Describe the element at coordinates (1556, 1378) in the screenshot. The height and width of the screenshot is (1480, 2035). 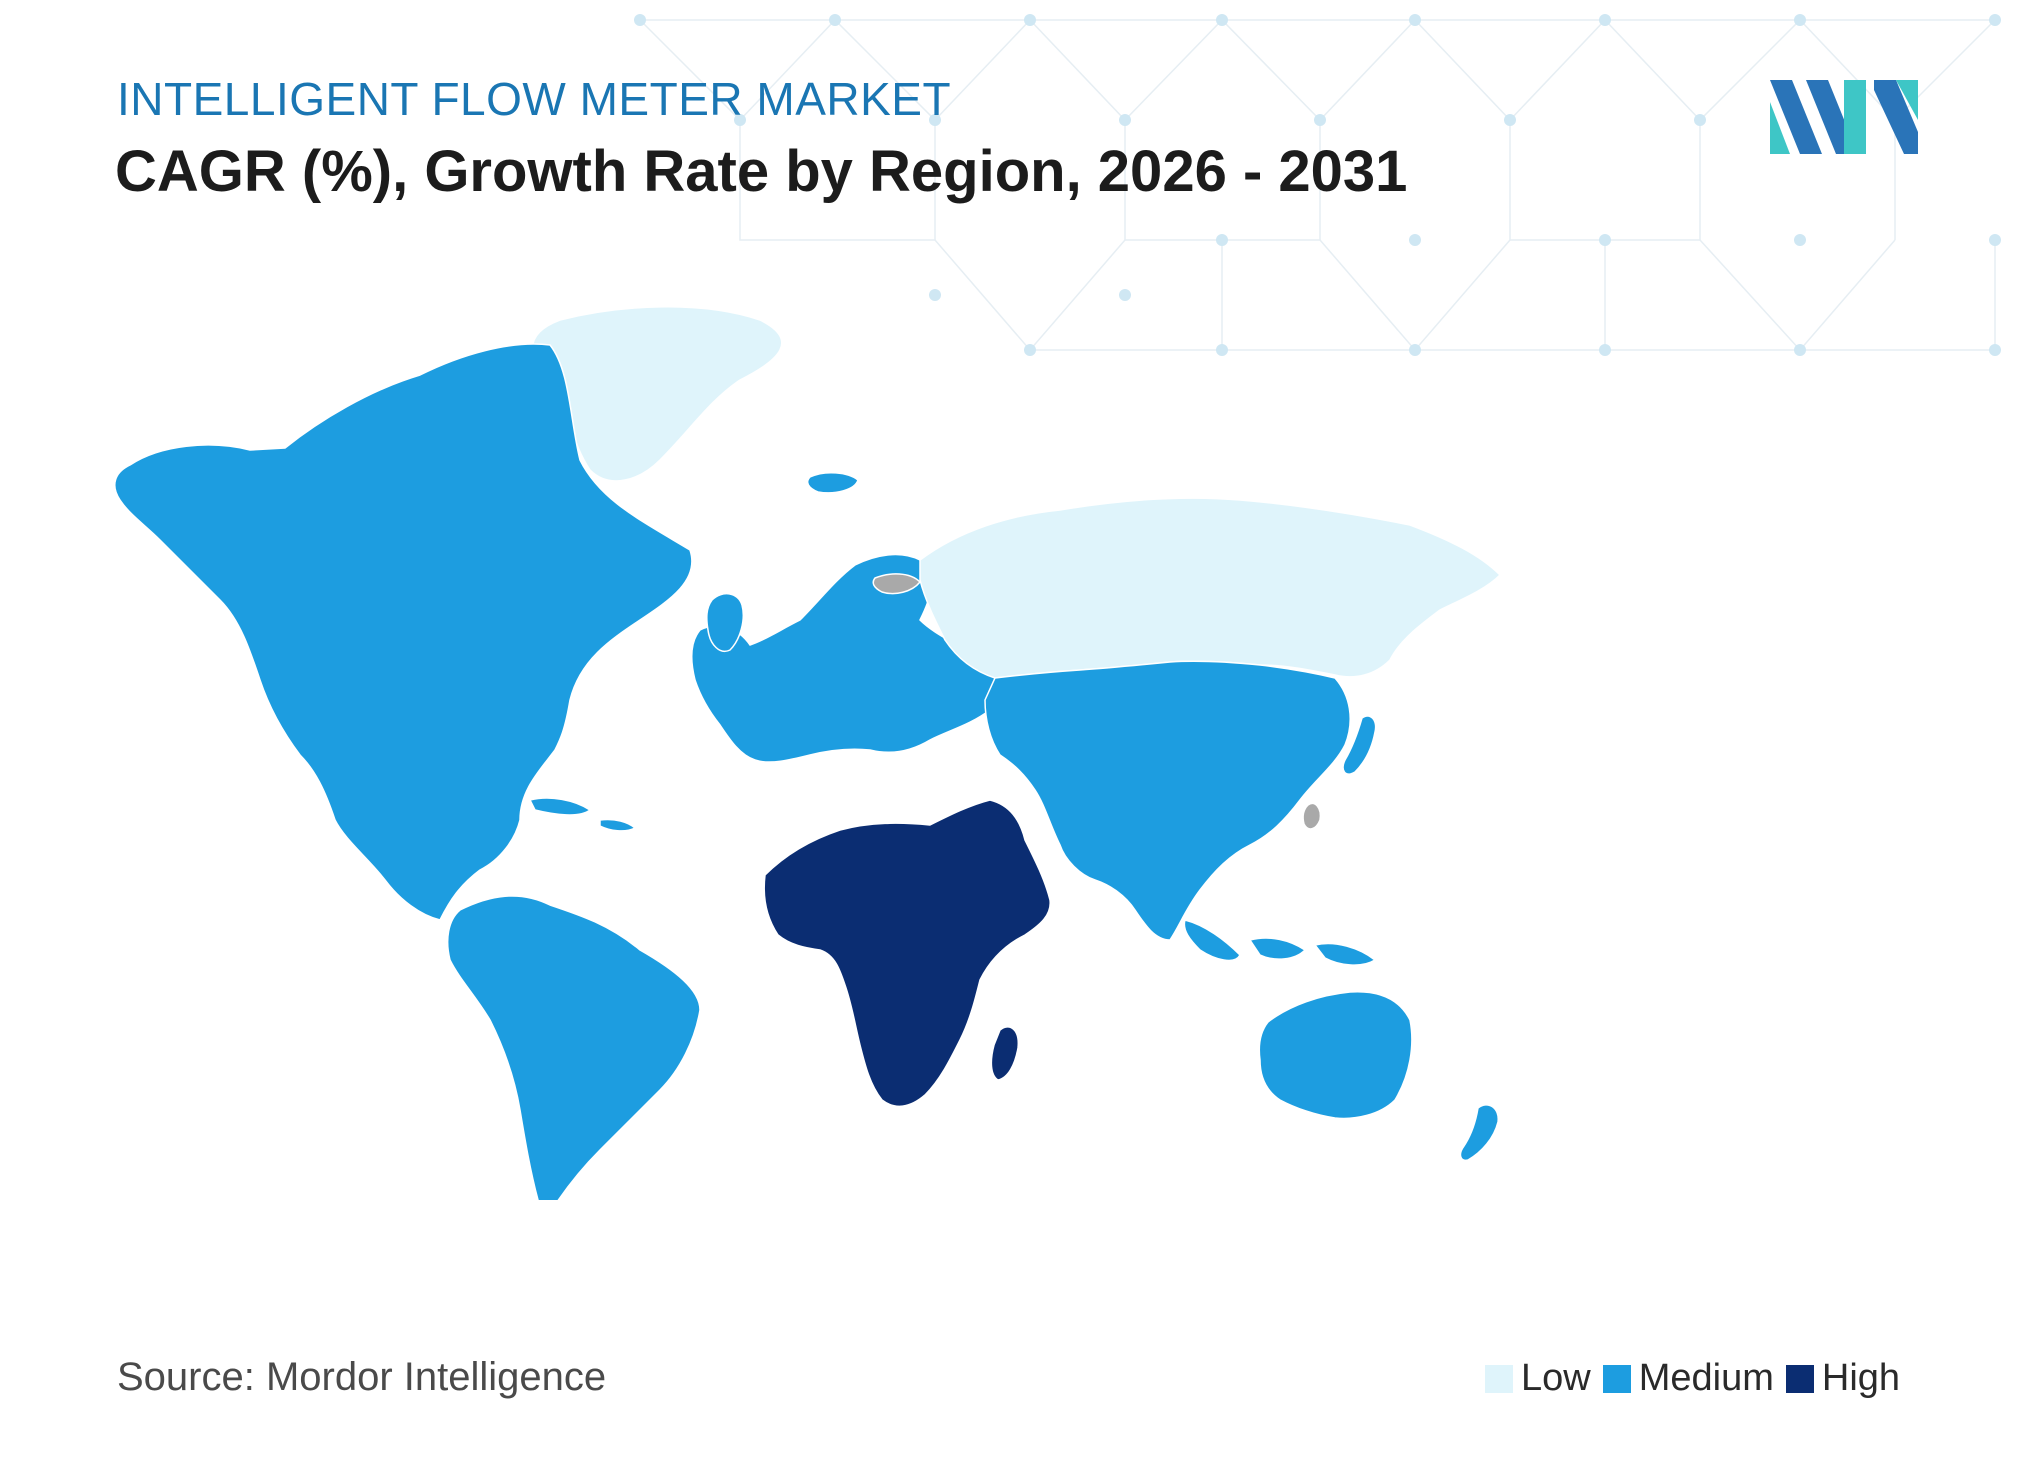
I see `legend-label-low: Low` at that location.